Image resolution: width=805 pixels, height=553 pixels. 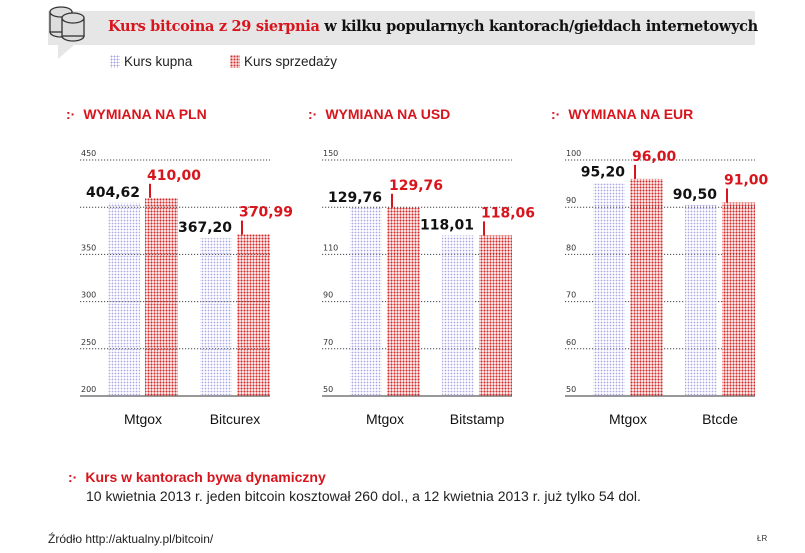 What do you see at coordinates (113, 193) in the screenshot?
I see `data-label-buy: 404,62` at bounding box center [113, 193].